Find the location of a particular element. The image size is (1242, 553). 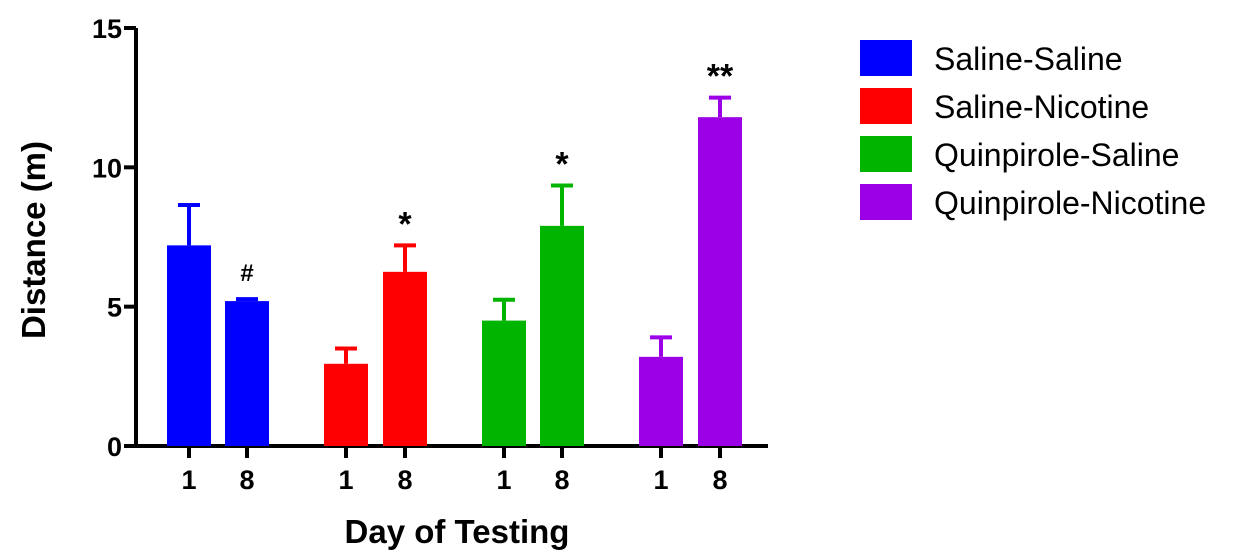

legend-label: Saline-Saline is located at coordinates (1028, 59).